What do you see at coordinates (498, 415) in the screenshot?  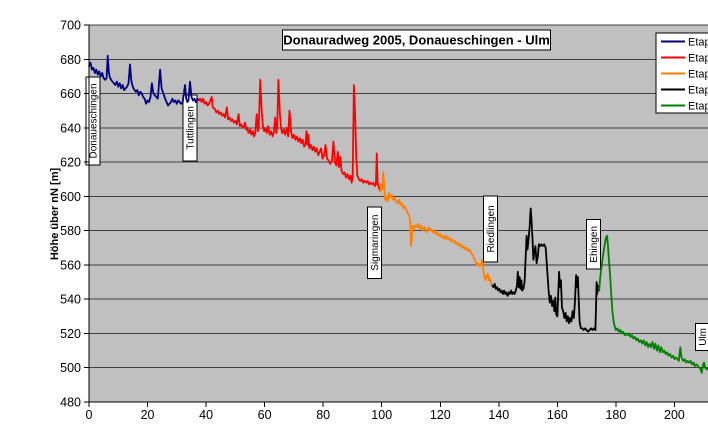 I see `x-tick-label-140: 140` at bounding box center [498, 415].